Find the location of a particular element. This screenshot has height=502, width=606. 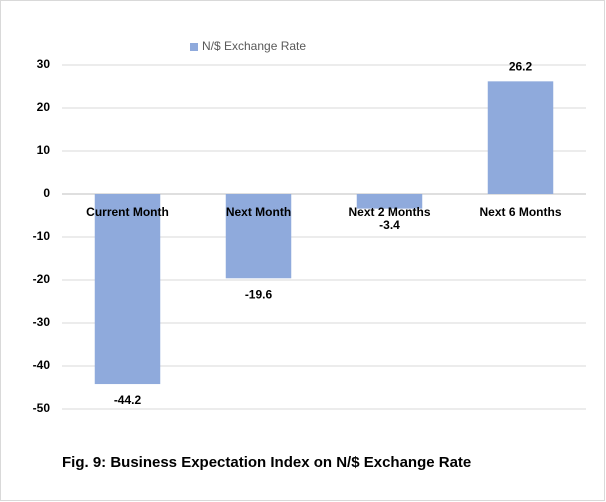

x-tick-label: Next Month is located at coordinates (258, 212).